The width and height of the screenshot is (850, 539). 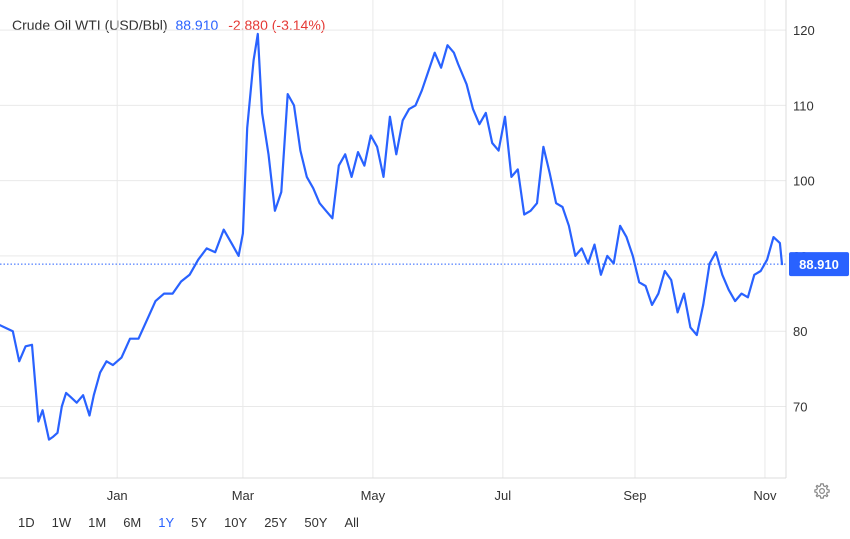 I want to click on last-value-marker: 88.910, so click(x=424, y=264).